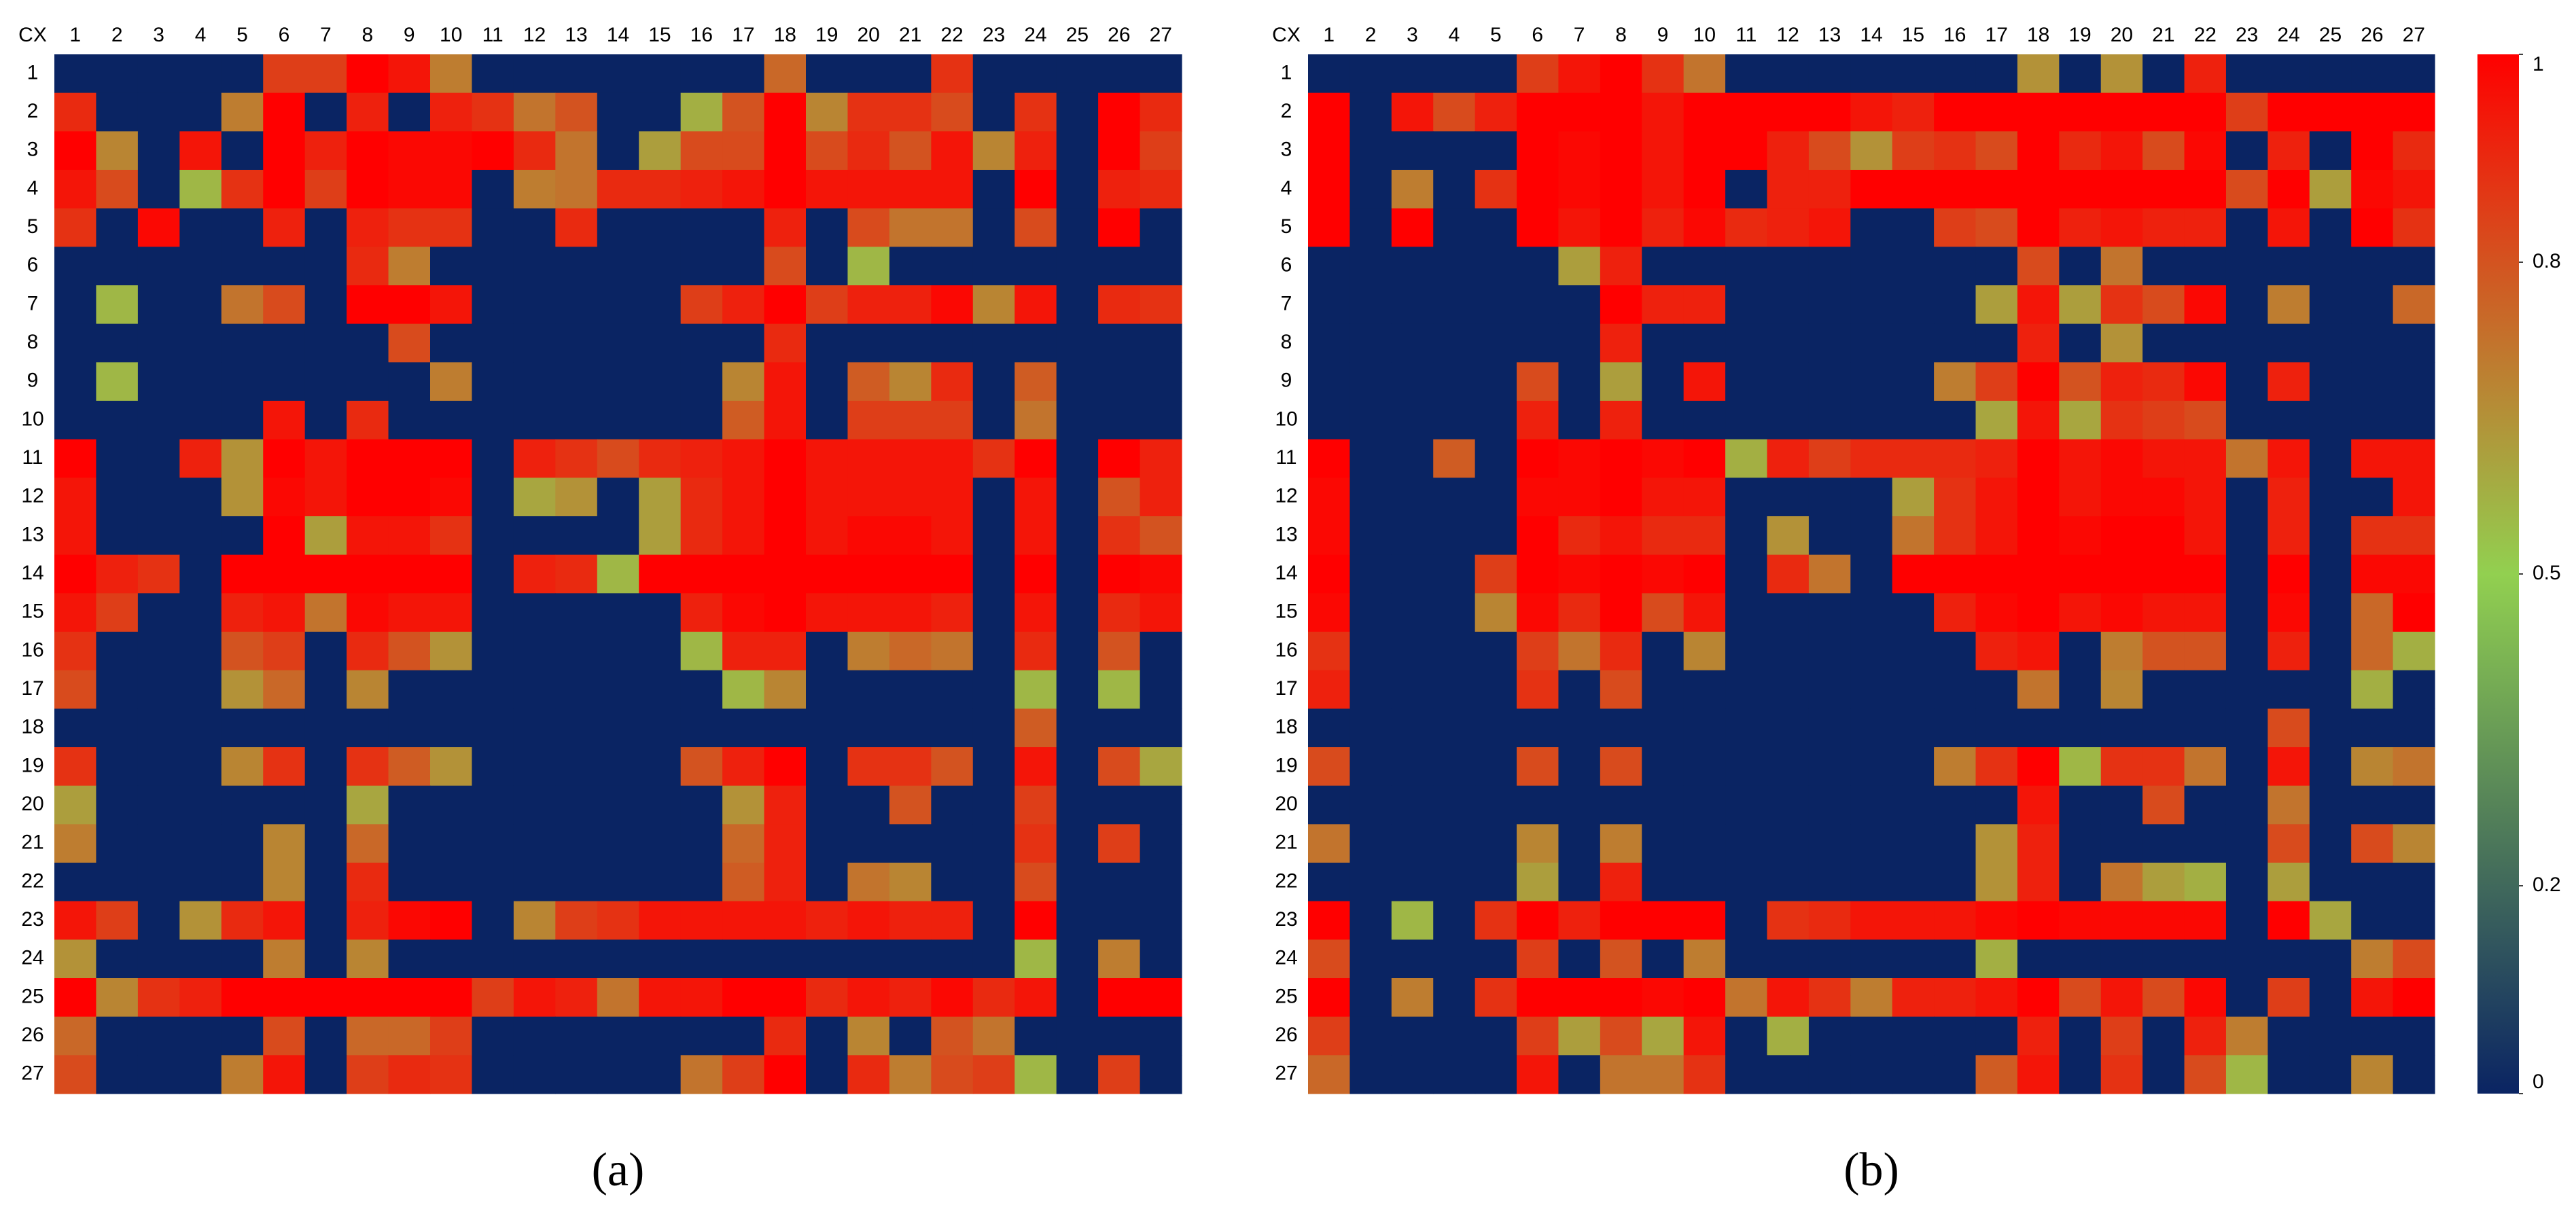 The height and width of the screenshot is (1222, 2576). I want to click on y-tick-label: 24, so click(1286, 958).